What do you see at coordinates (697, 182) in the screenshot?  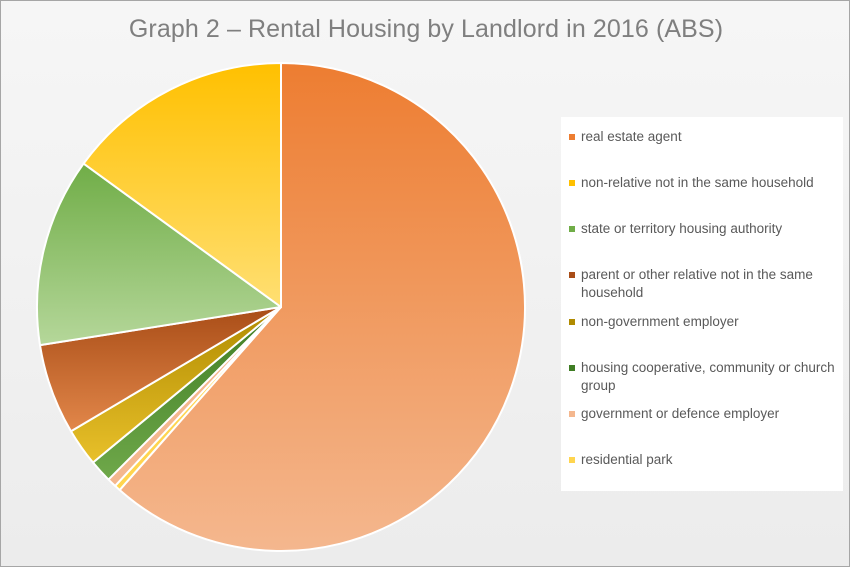 I see `legend-label: non-relative not in the same household` at bounding box center [697, 182].